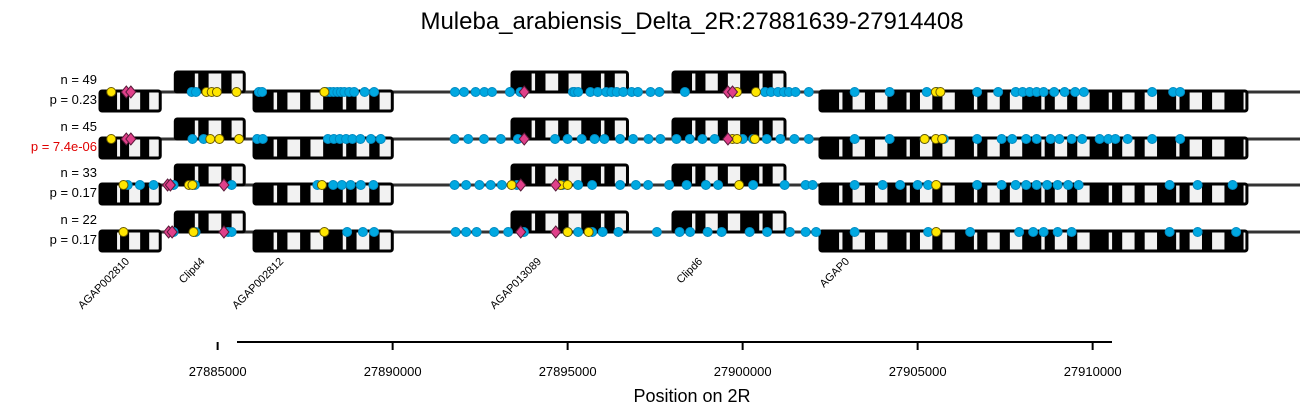 Image resolution: width=1300 pixels, height=420 pixels. What do you see at coordinates (73, 99) in the screenshot?
I see `p-value-label: p = 0.23` at bounding box center [73, 99].